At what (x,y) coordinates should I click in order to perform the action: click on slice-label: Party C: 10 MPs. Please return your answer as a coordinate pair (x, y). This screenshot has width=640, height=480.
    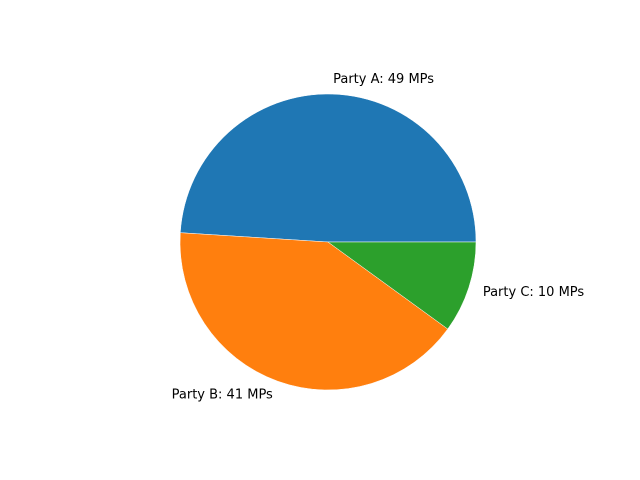
    Looking at the image, I should click on (534, 292).